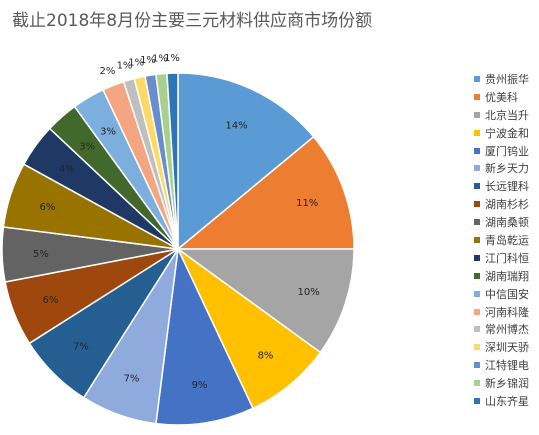  What do you see at coordinates (160, 59) in the screenshot?
I see `slice-data-label-18: 1%` at bounding box center [160, 59].